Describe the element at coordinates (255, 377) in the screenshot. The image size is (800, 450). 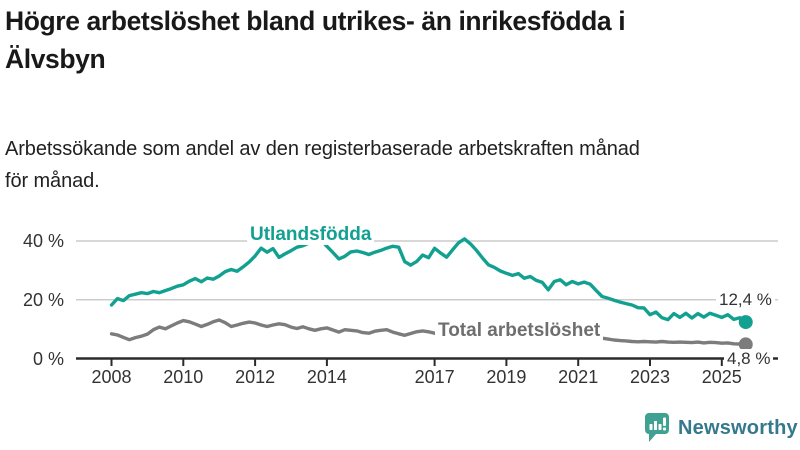
I see `x-axis-label: 2012` at that location.